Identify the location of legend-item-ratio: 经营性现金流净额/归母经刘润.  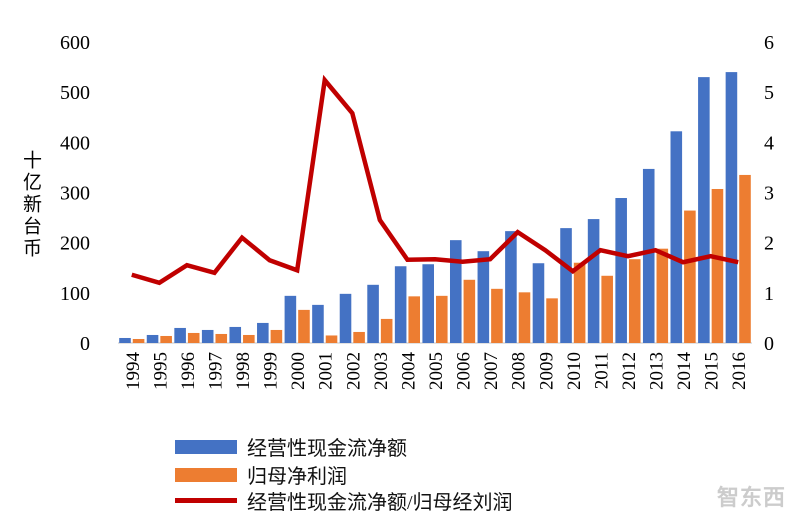
(344, 500).